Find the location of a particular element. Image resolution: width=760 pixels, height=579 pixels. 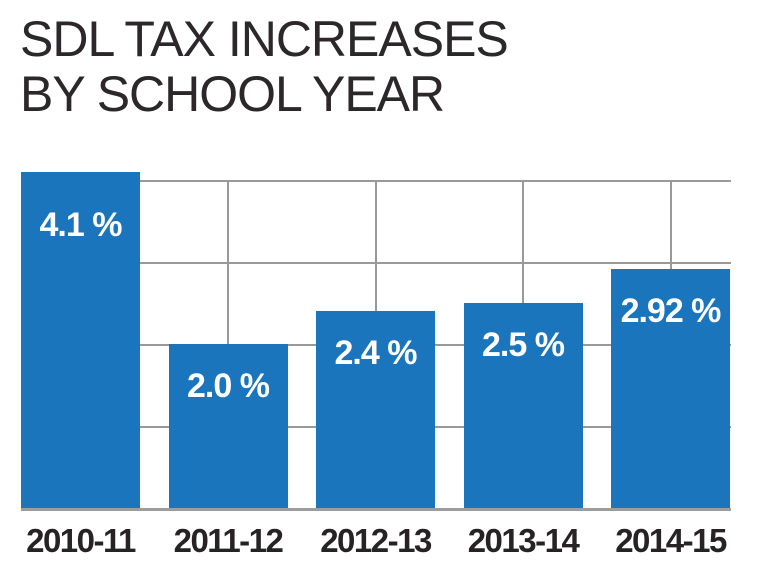

chart-title-line1: SDL TAX INCREASES is located at coordinates (264, 39).